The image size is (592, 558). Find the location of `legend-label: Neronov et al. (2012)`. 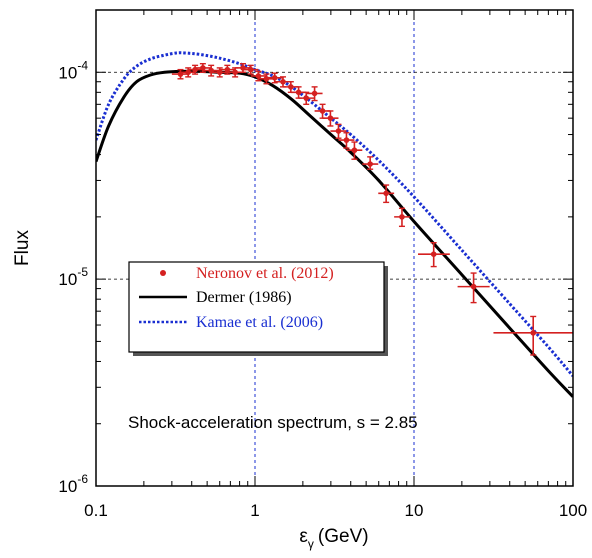

legend-label: Neronov et al. (2012) is located at coordinates (265, 273).